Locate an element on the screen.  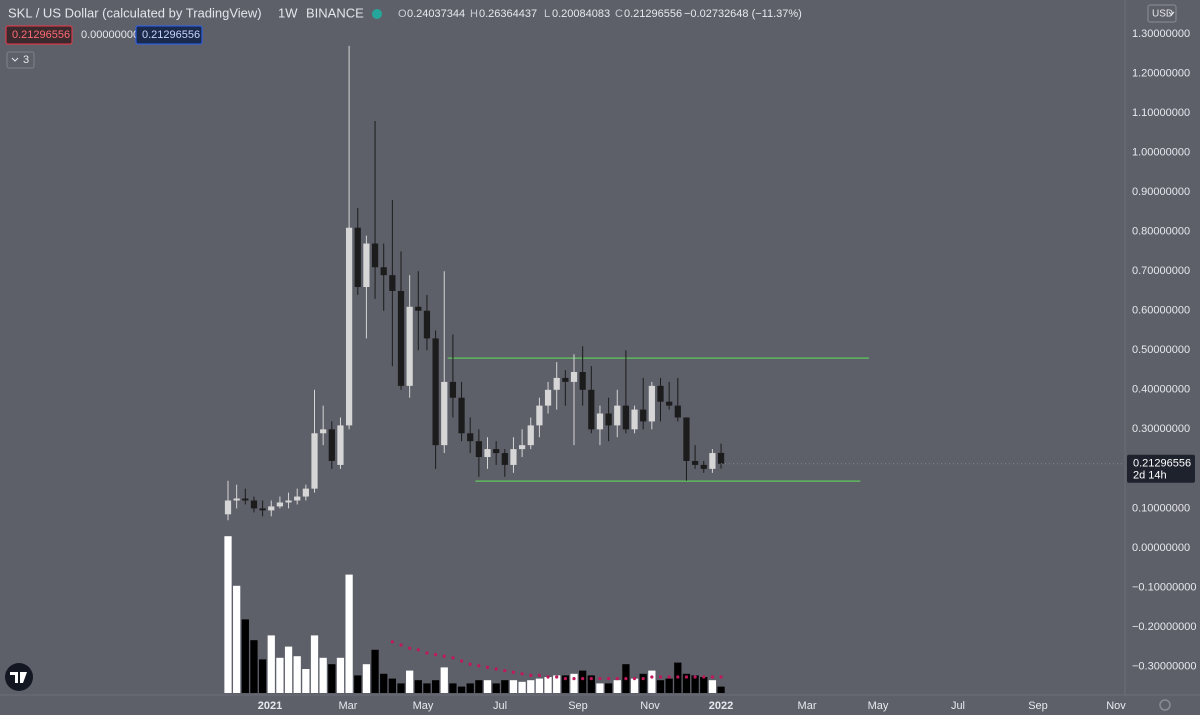
open-value: 0.24037344 is located at coordinates (436, 14).